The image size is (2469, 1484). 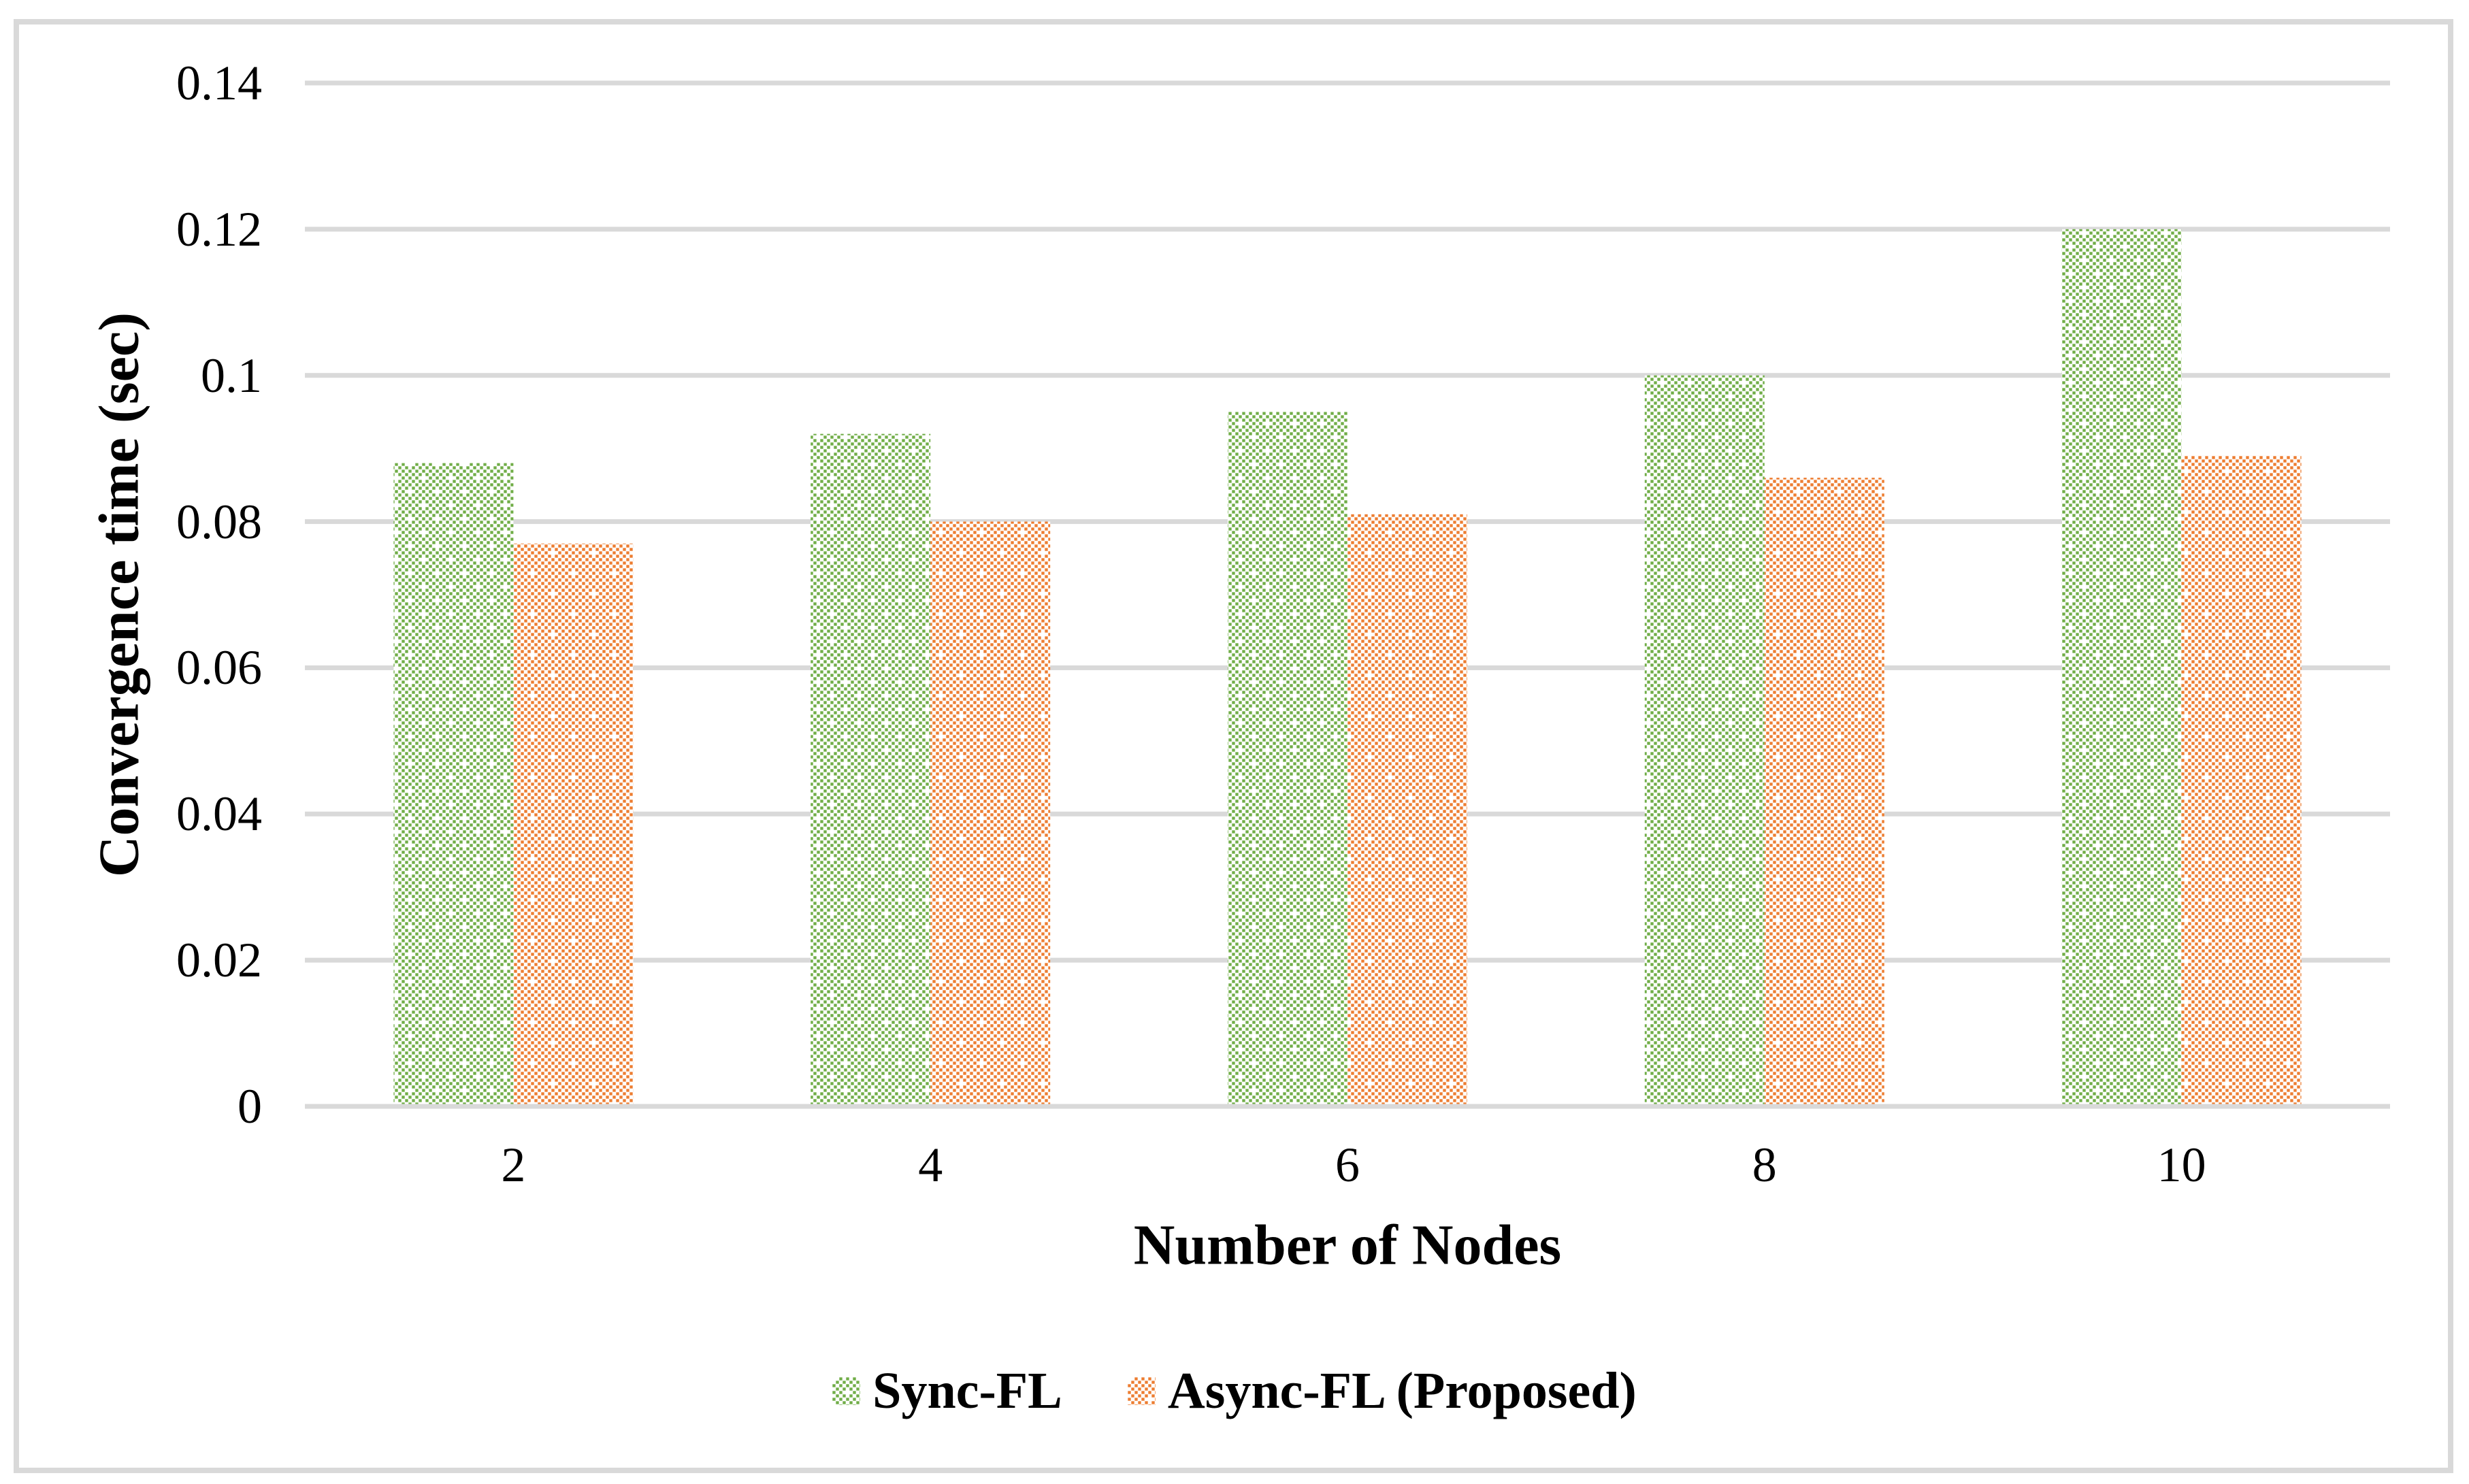 I want to click on legend: Sync-FL Async-FL (Proposed), so click(x=1234, y=1391).